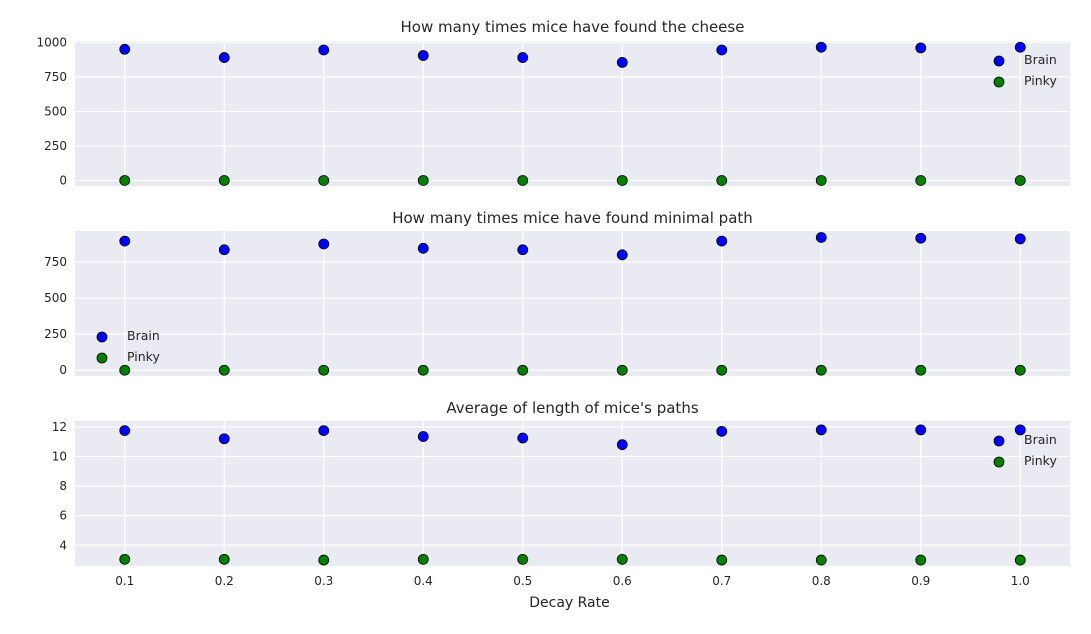 The width and height of the screenshot is (1091, 634). I want to click on x-tick-label: 0.1, so click(124, 581).